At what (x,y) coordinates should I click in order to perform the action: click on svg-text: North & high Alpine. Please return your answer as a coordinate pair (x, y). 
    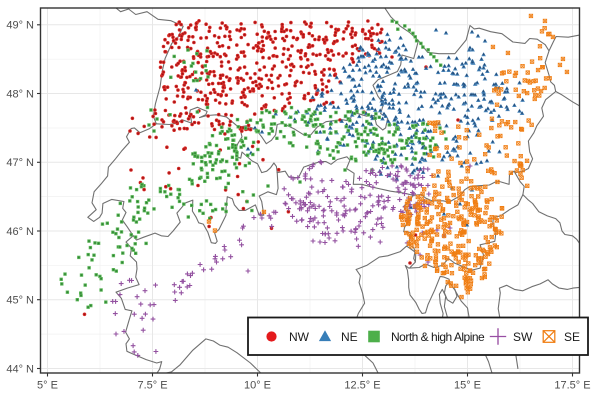
    Looking at the image, I should click on (438, 337).